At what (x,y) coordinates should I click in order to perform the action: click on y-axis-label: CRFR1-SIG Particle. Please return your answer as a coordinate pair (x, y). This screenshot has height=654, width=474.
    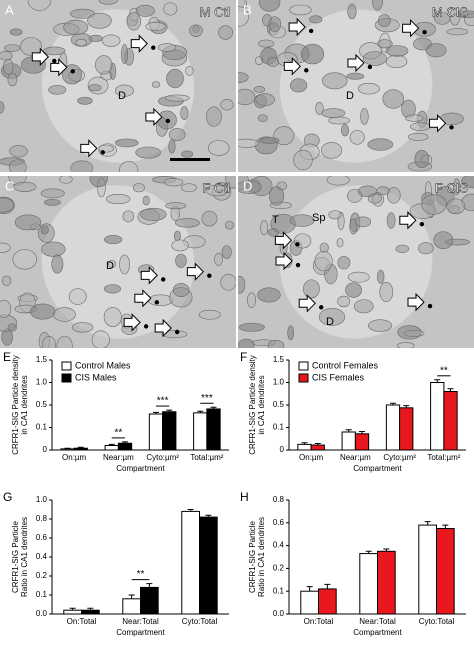
    Looking at the image, I should click on (252, 556).